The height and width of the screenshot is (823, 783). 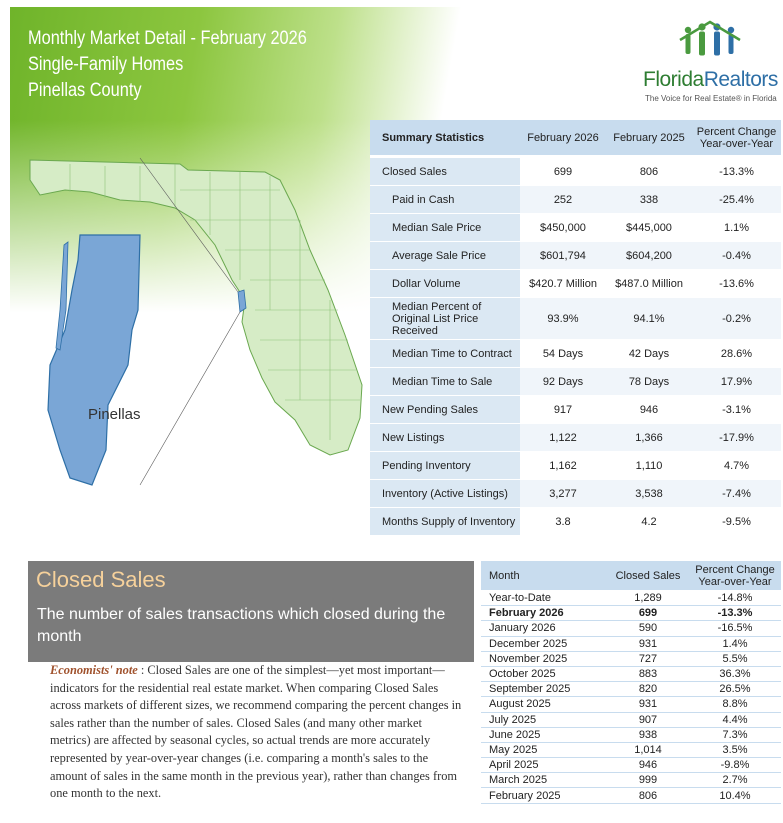 I want to click on logo-word-realtors: Realtors, so click(x=741, y=79).